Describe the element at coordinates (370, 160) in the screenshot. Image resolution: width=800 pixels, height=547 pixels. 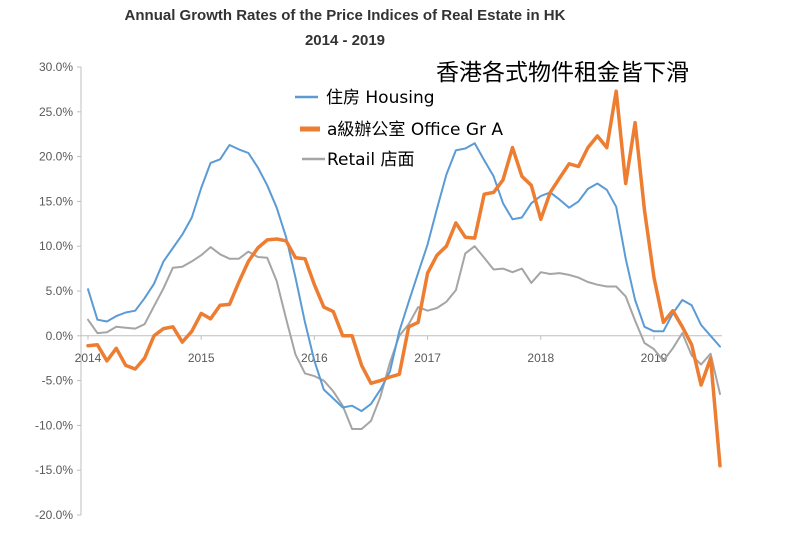
I see `legend-label-retail: Retail 店面` at that location.